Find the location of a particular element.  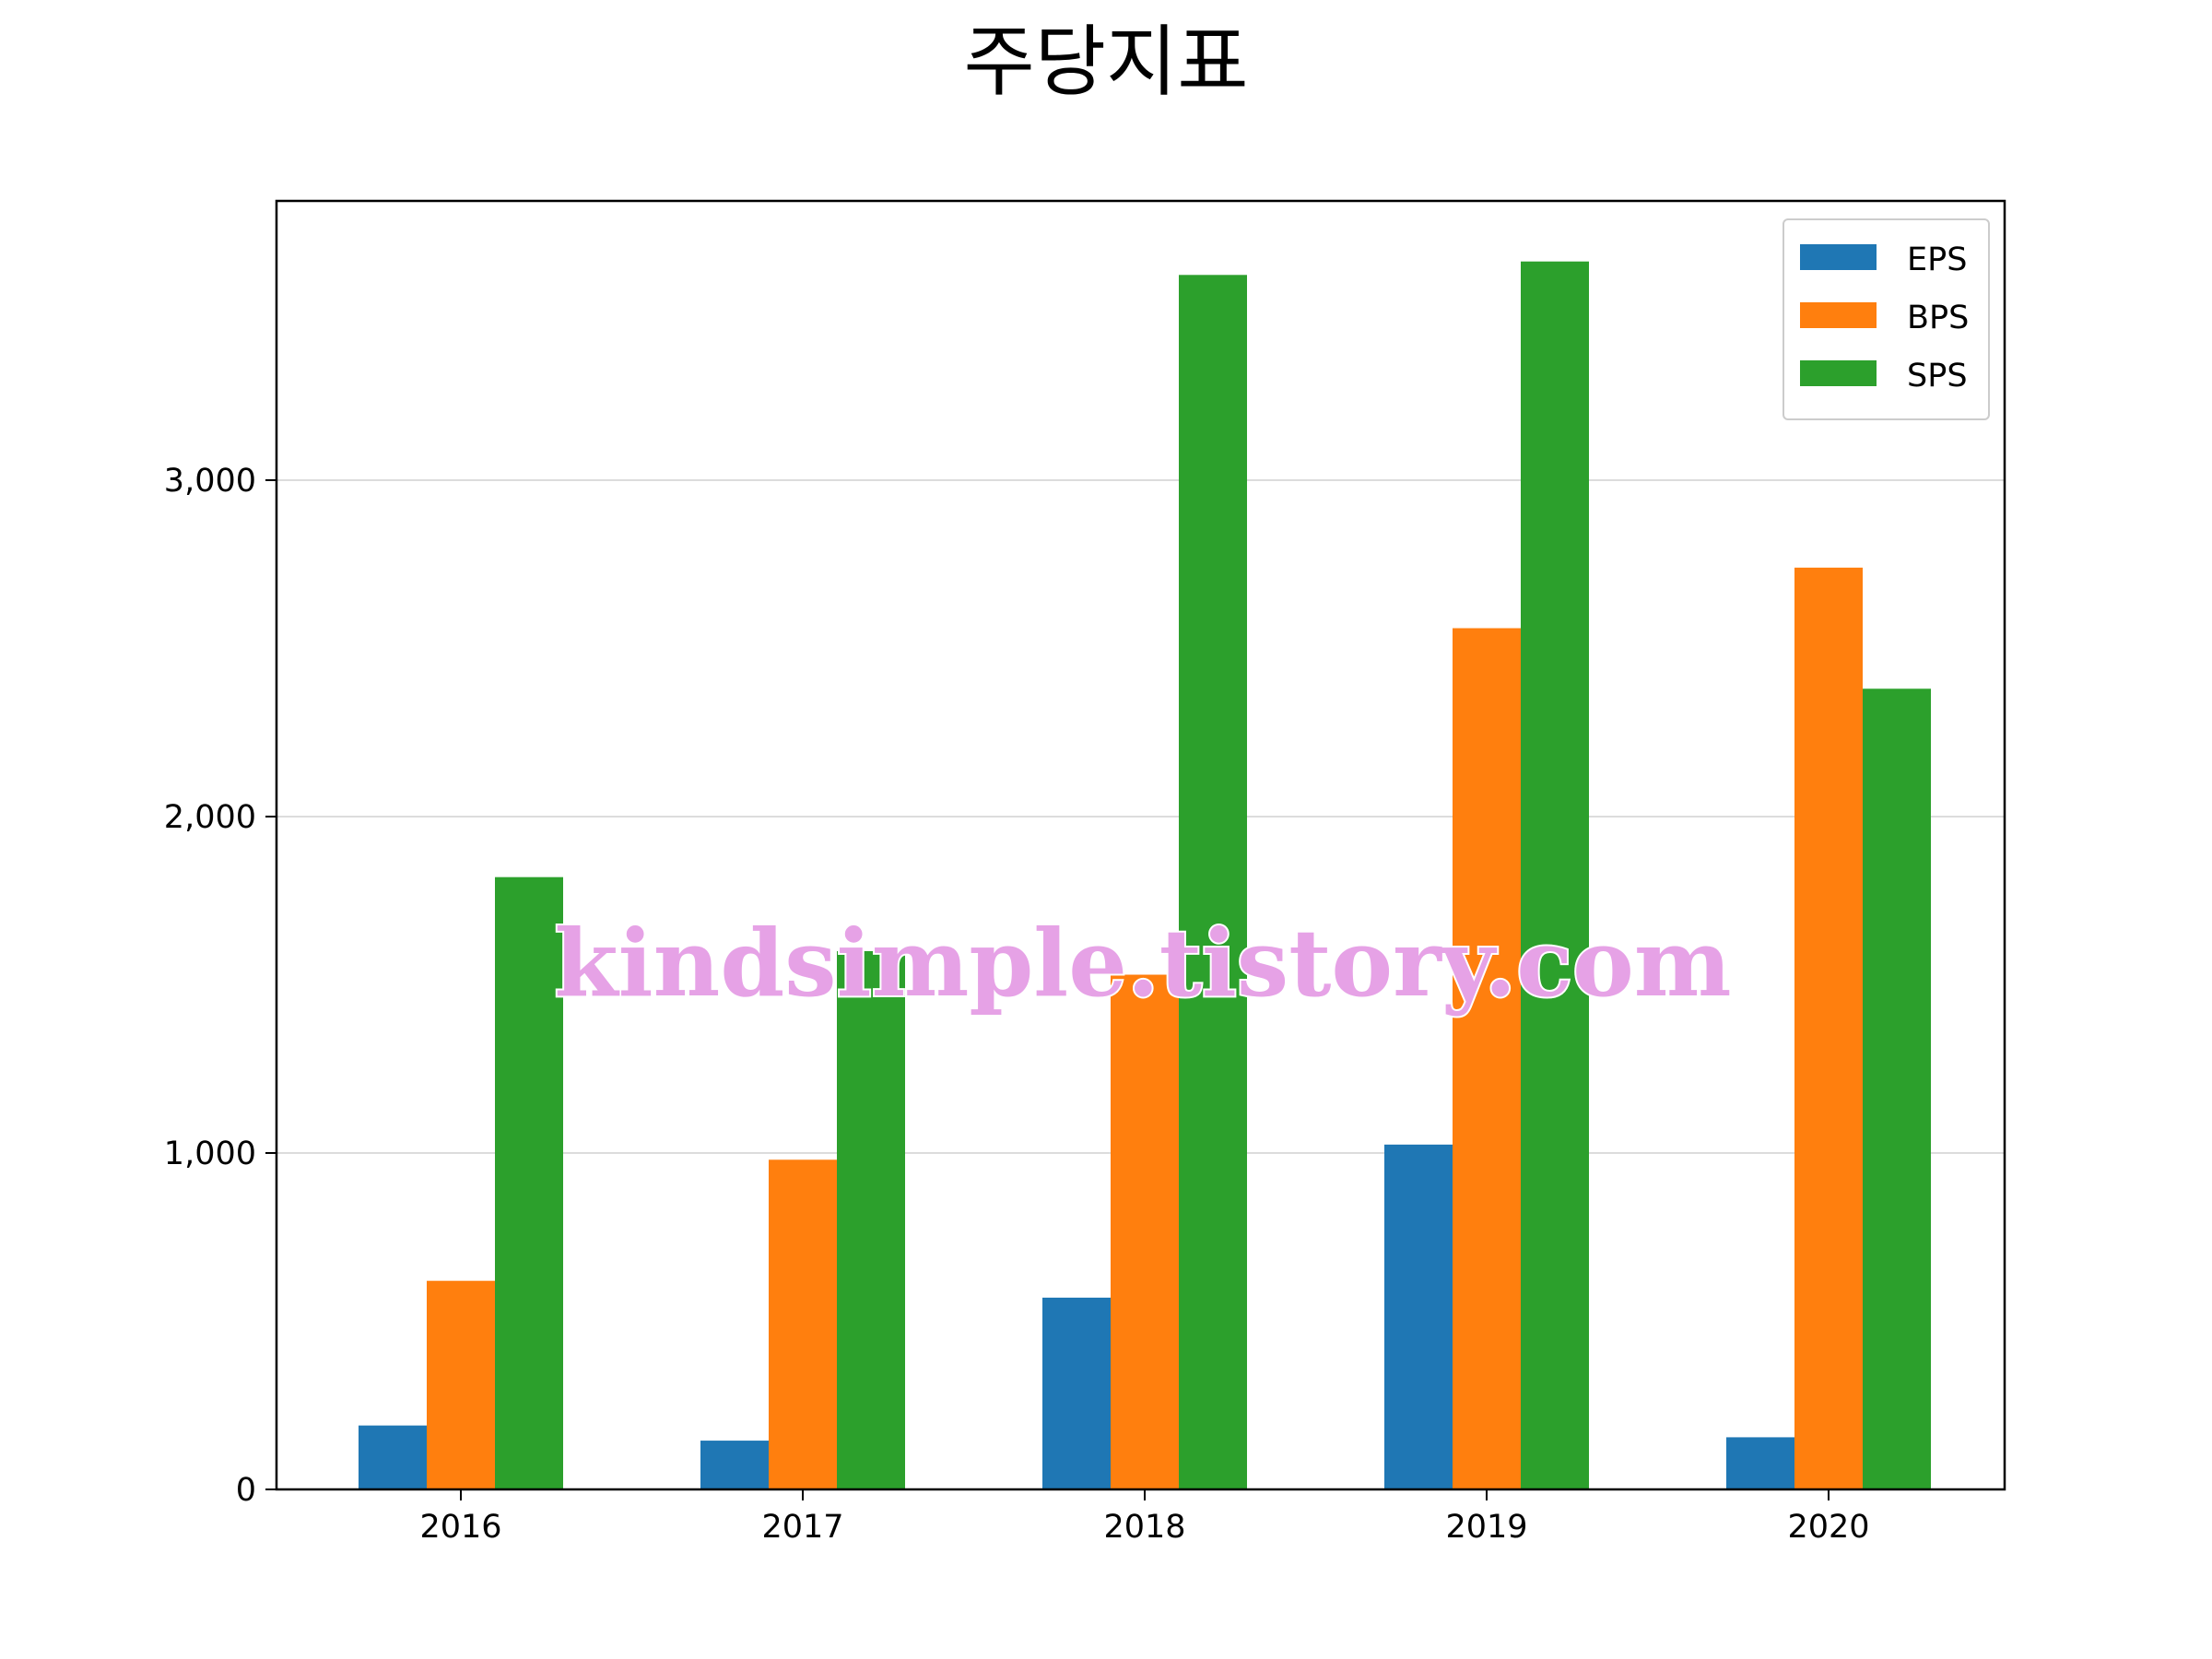

y-tick-label: 1,000 is located at coordinates (210, 1153).